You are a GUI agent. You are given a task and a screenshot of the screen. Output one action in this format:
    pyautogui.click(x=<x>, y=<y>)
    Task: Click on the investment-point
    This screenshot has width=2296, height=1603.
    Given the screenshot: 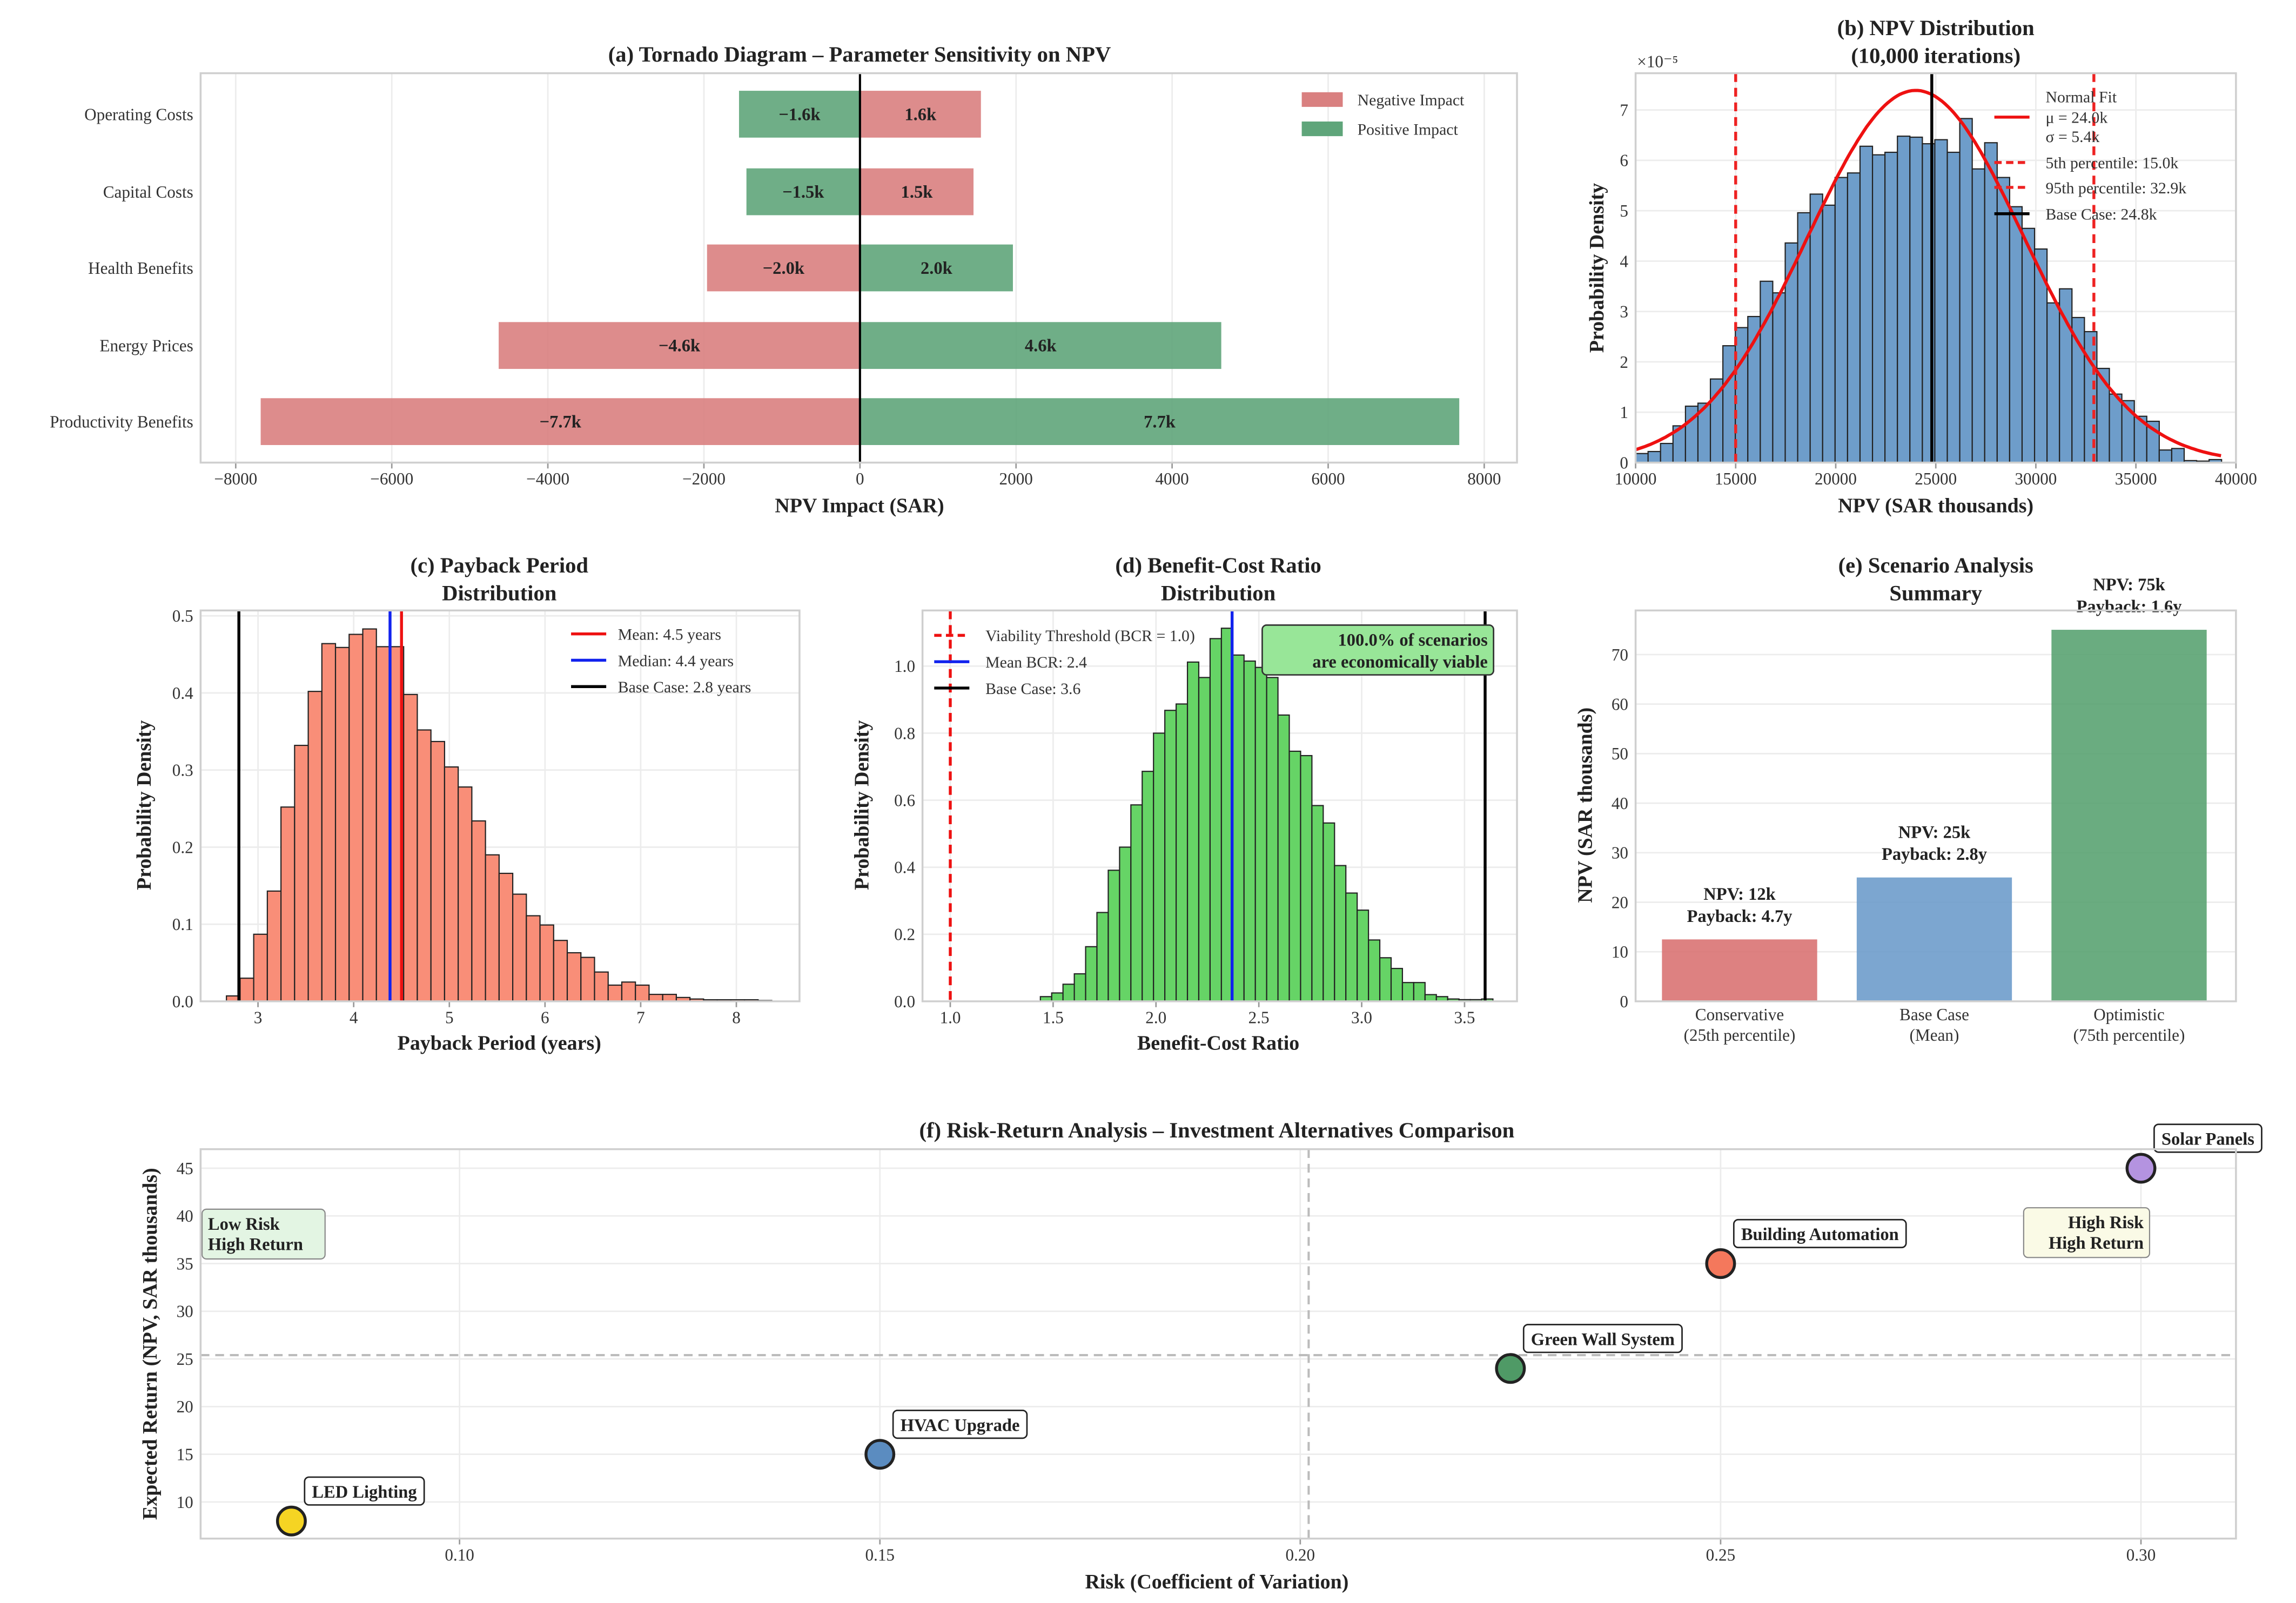 What is the action you would take?
    pyautogui.click(x=1510, y=1369)
    